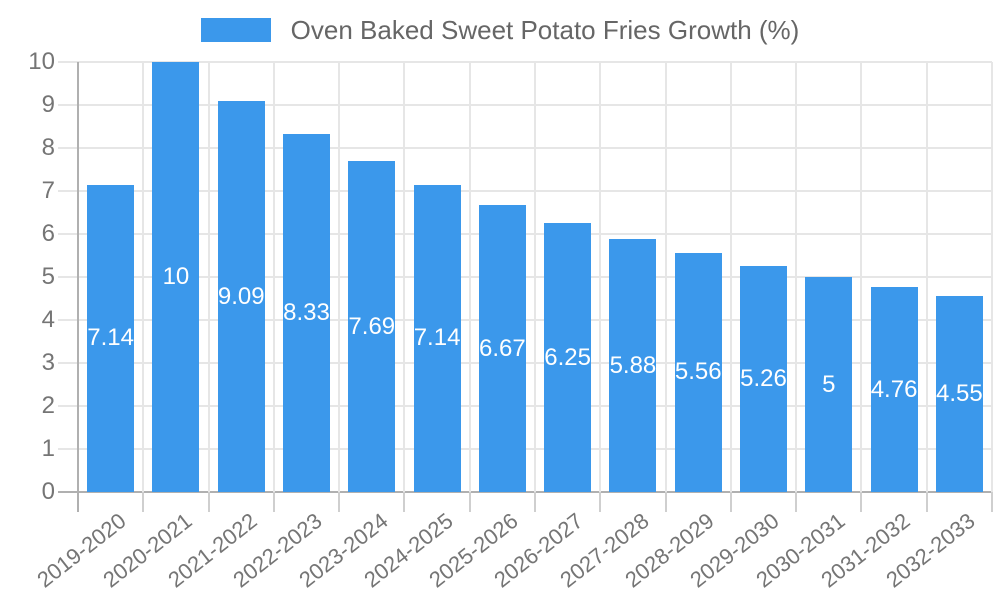  I want to click on y-tick-label: 10, so click(41, 61).